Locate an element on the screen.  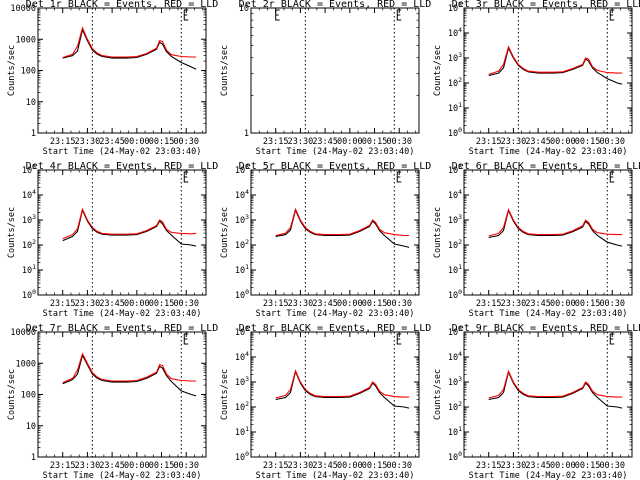
y-tick-label: 1 is located at coordinates (33, 458).